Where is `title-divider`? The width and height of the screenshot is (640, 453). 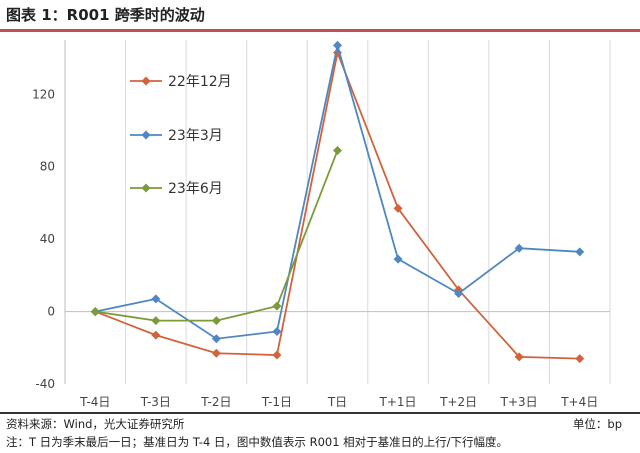
title-divider is located at coordinates (320, 30).